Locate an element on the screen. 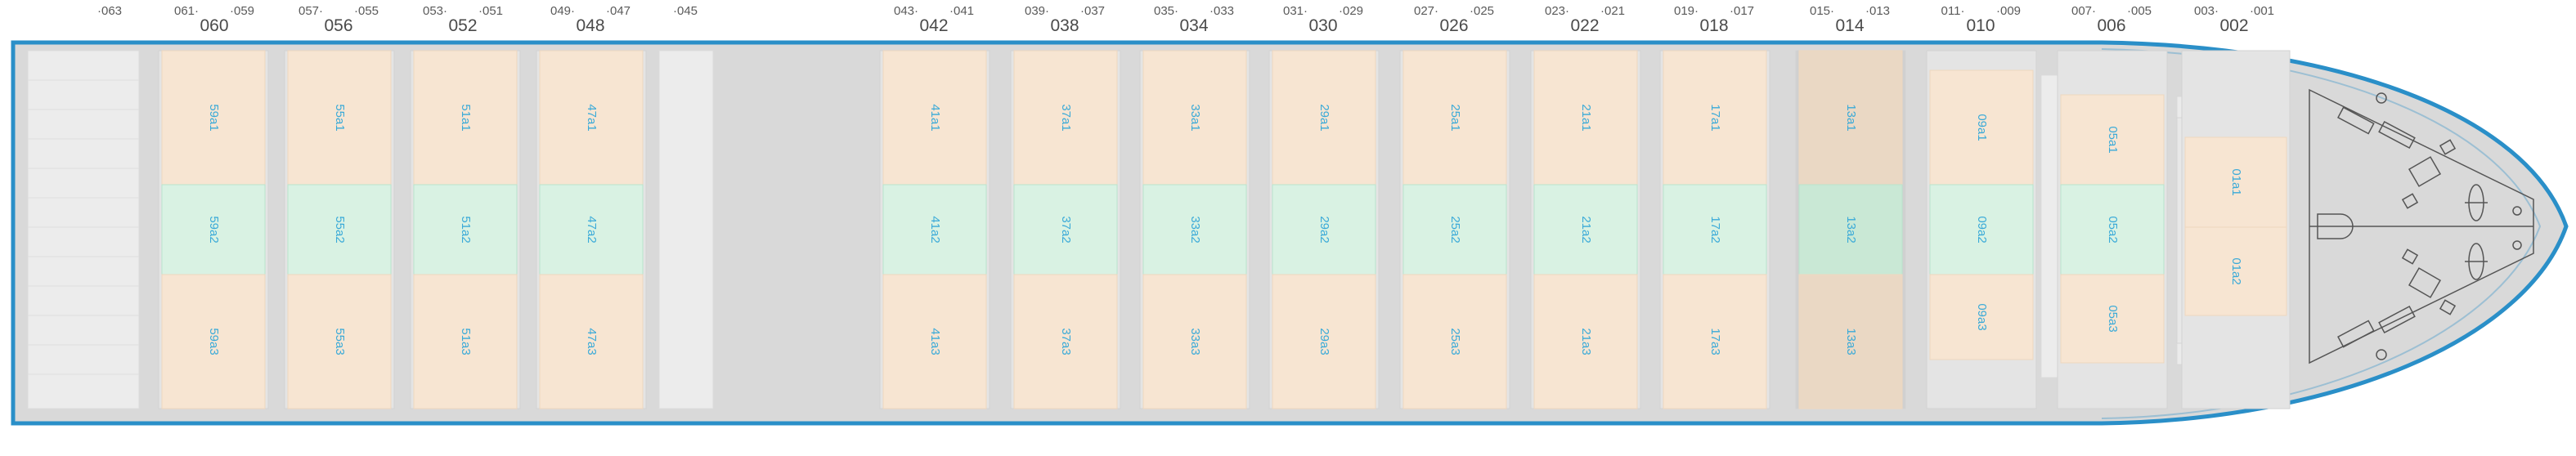 This screenshot has width=2576, height=456. slot-label: 05a3 is located at coordinates (2113, 318).